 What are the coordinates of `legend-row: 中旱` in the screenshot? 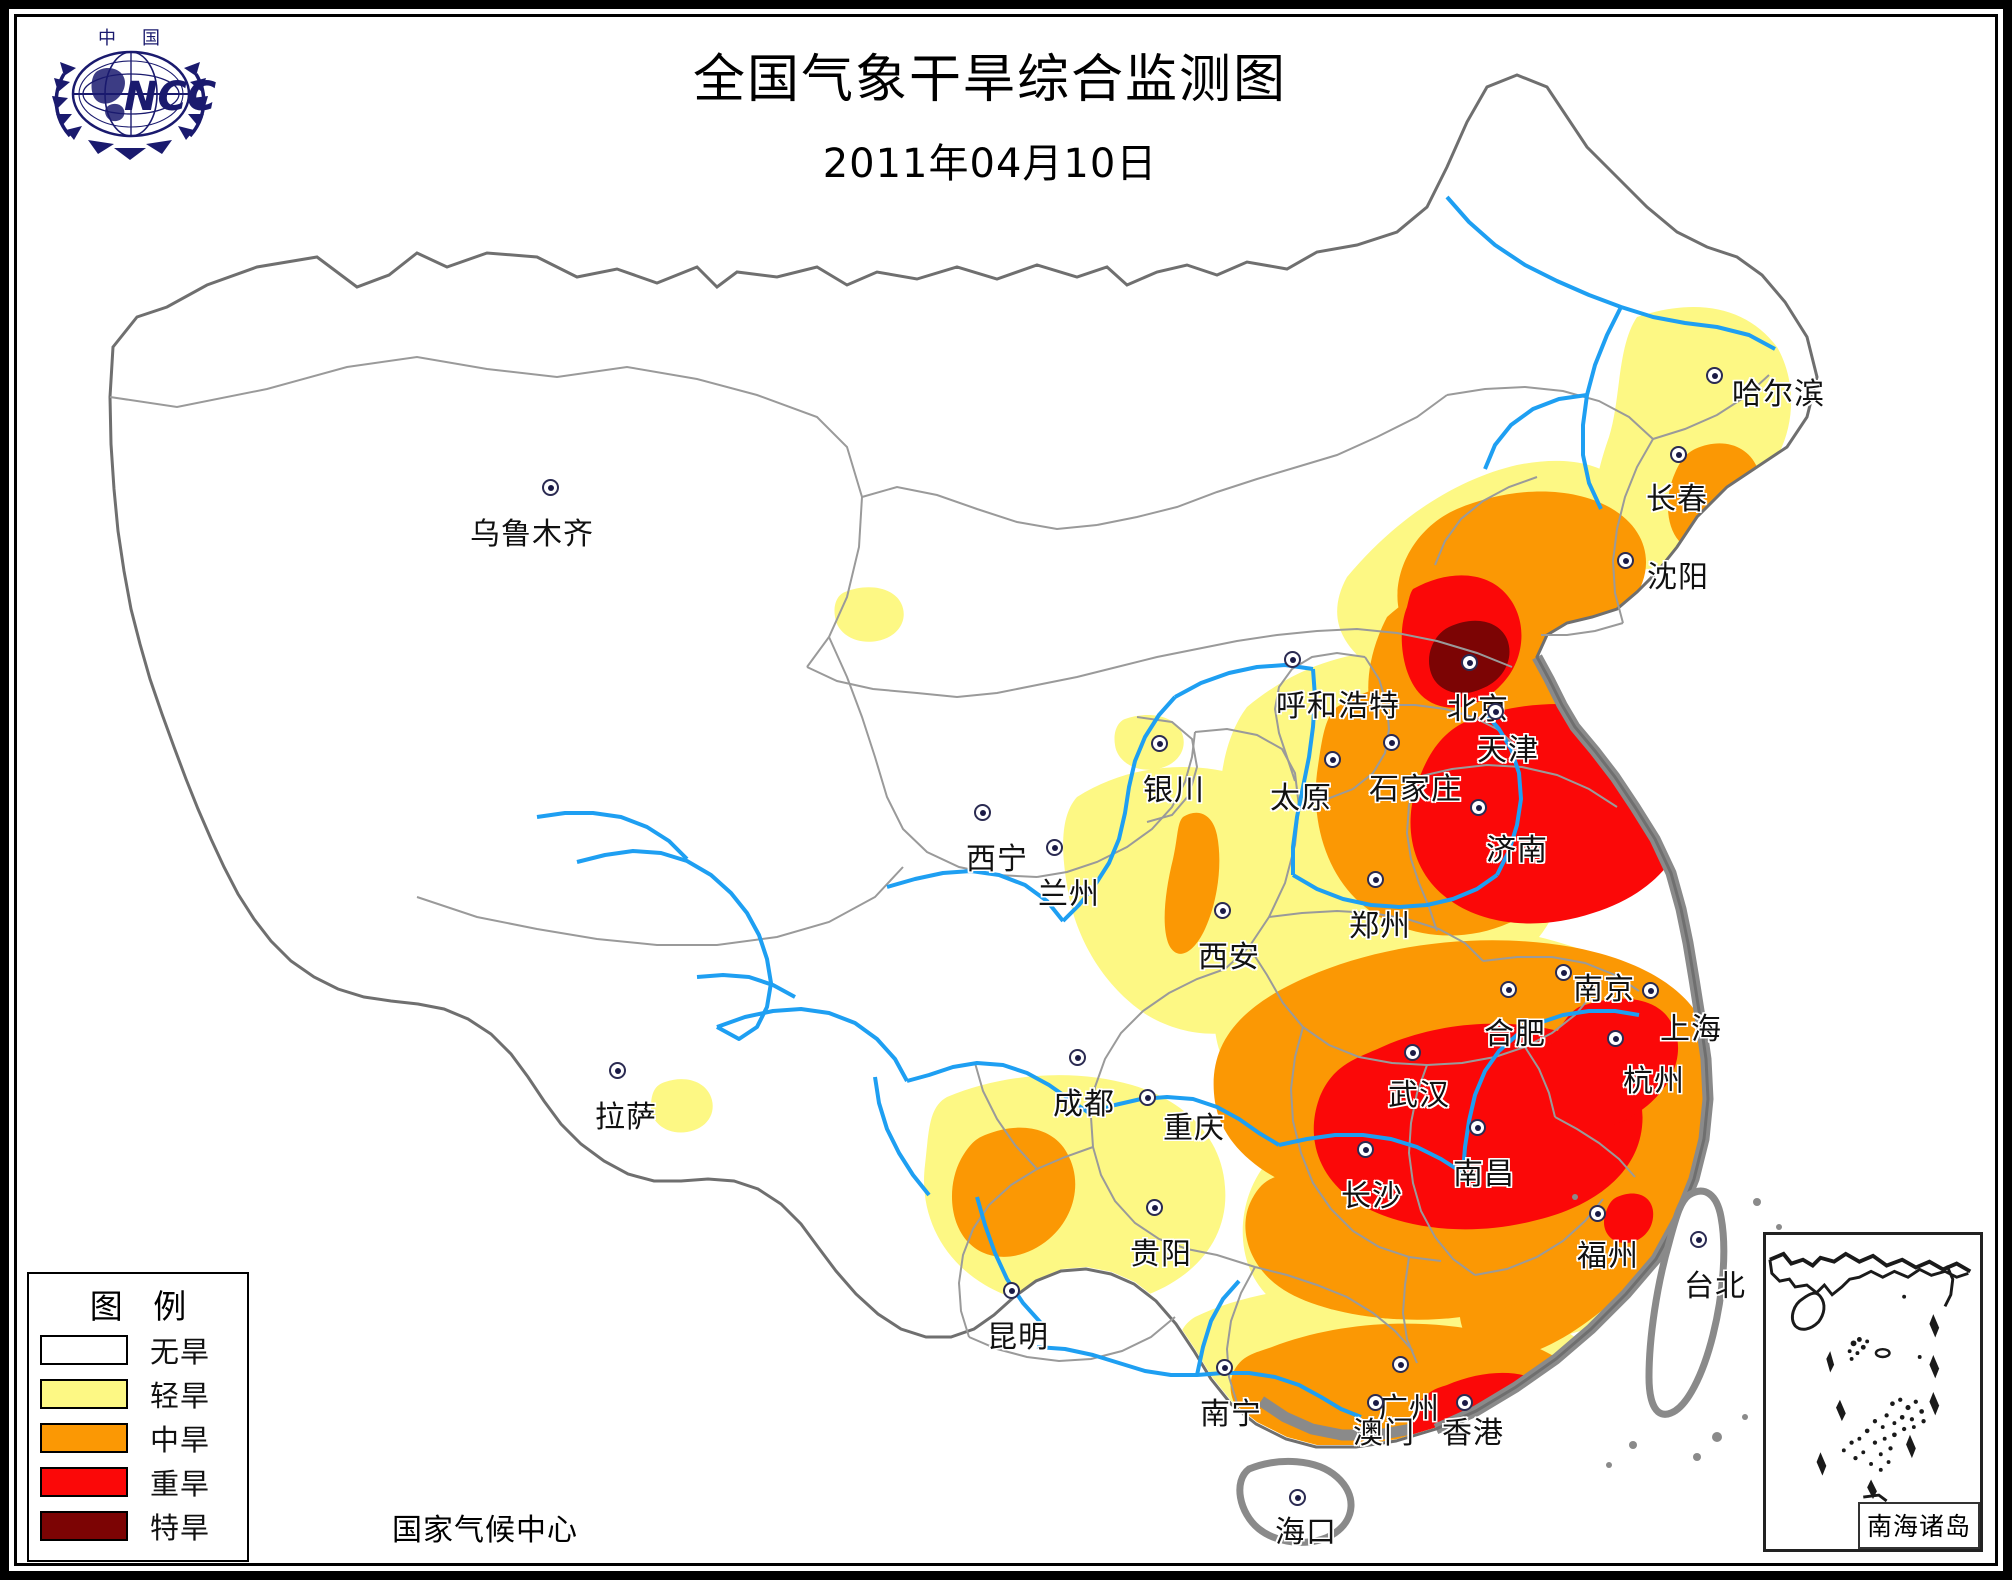 It's located at (138, 1438).